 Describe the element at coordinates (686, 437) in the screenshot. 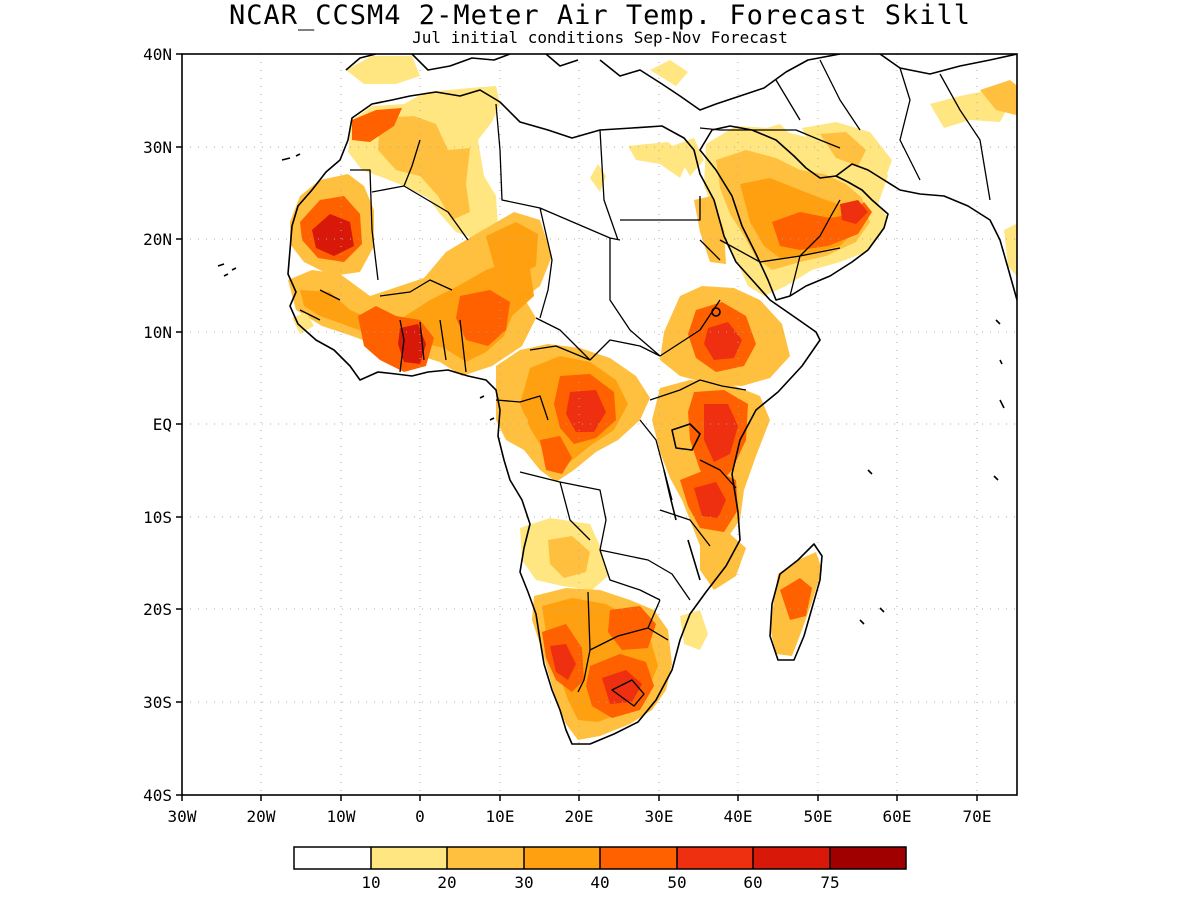

I see `lake-victoria` at that location.